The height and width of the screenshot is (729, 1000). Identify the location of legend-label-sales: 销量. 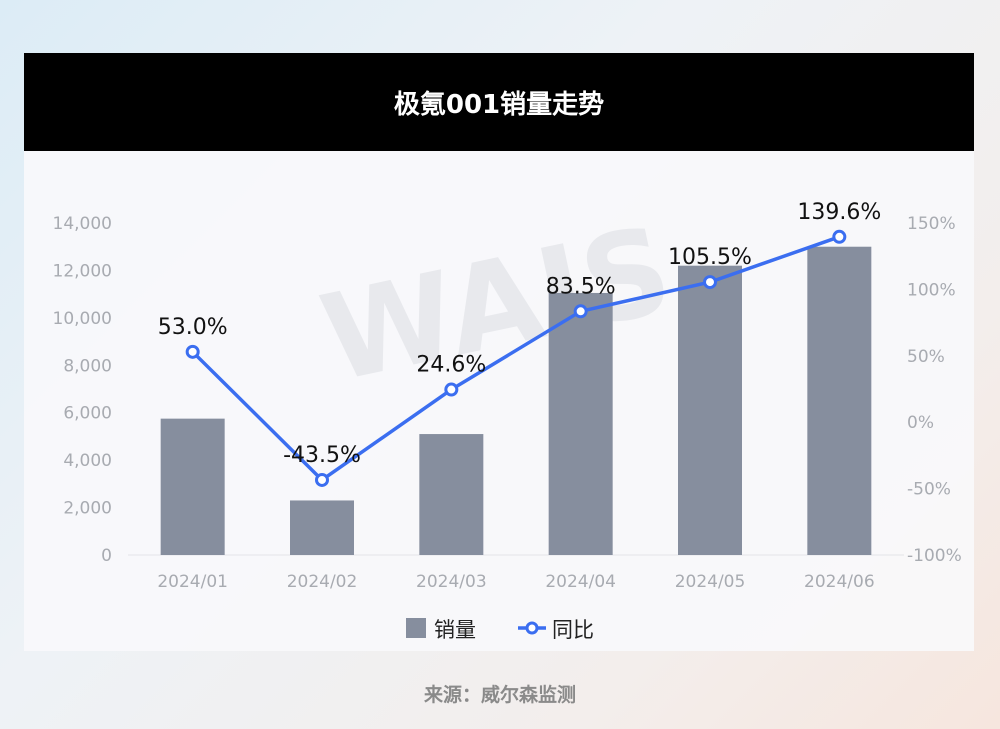
(455, 630).